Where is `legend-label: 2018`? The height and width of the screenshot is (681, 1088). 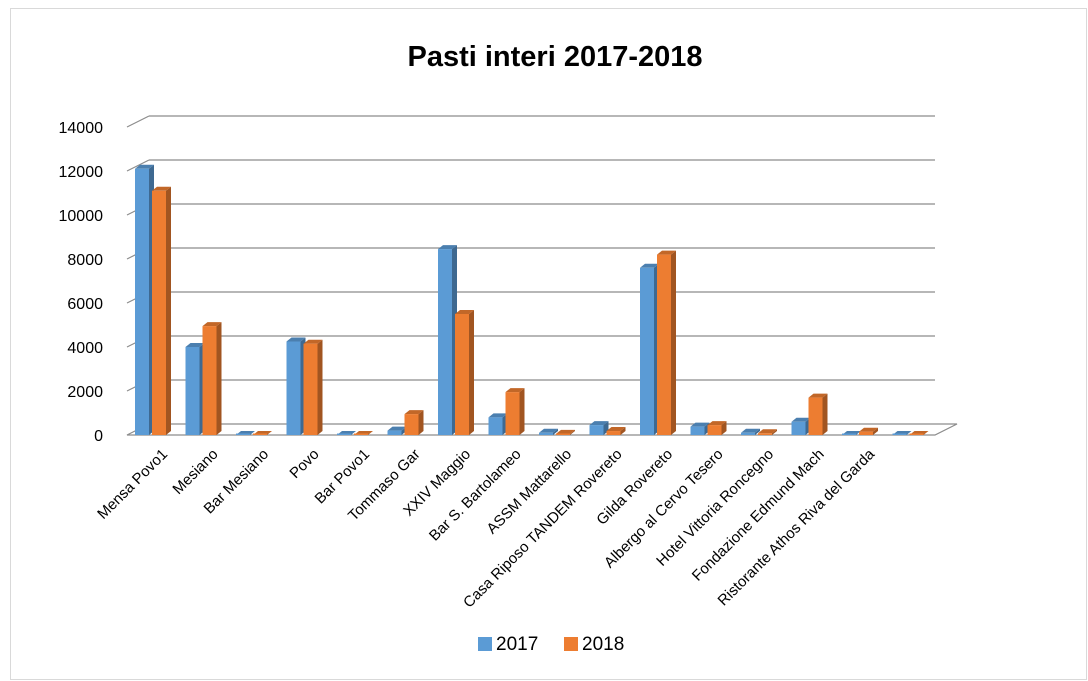 legend-label: 2018 is located at coordinates (603, 644).